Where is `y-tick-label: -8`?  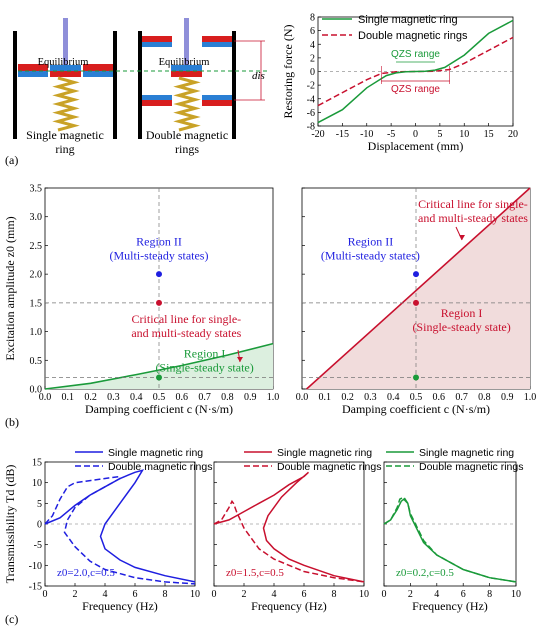 y-tick-label: -8 is located at coordinates (311, 127).